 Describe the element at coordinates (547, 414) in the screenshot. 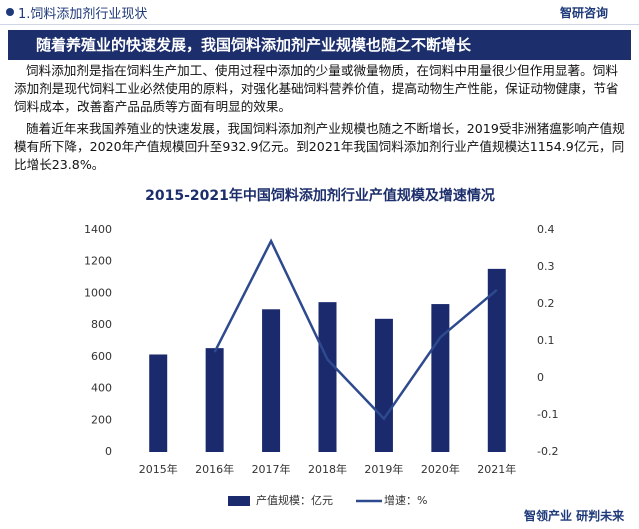

I see `y2-tick-label: -0.1` at that location.